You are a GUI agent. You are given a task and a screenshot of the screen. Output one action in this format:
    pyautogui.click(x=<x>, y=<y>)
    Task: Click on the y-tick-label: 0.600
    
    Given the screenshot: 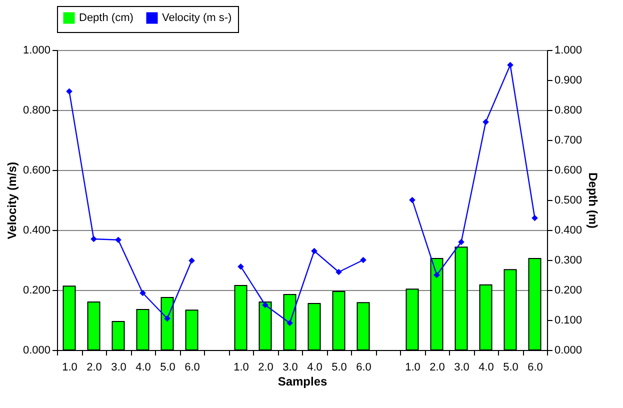 What is the action you would take?
    pyautogui.click(x=36, y=170)
    